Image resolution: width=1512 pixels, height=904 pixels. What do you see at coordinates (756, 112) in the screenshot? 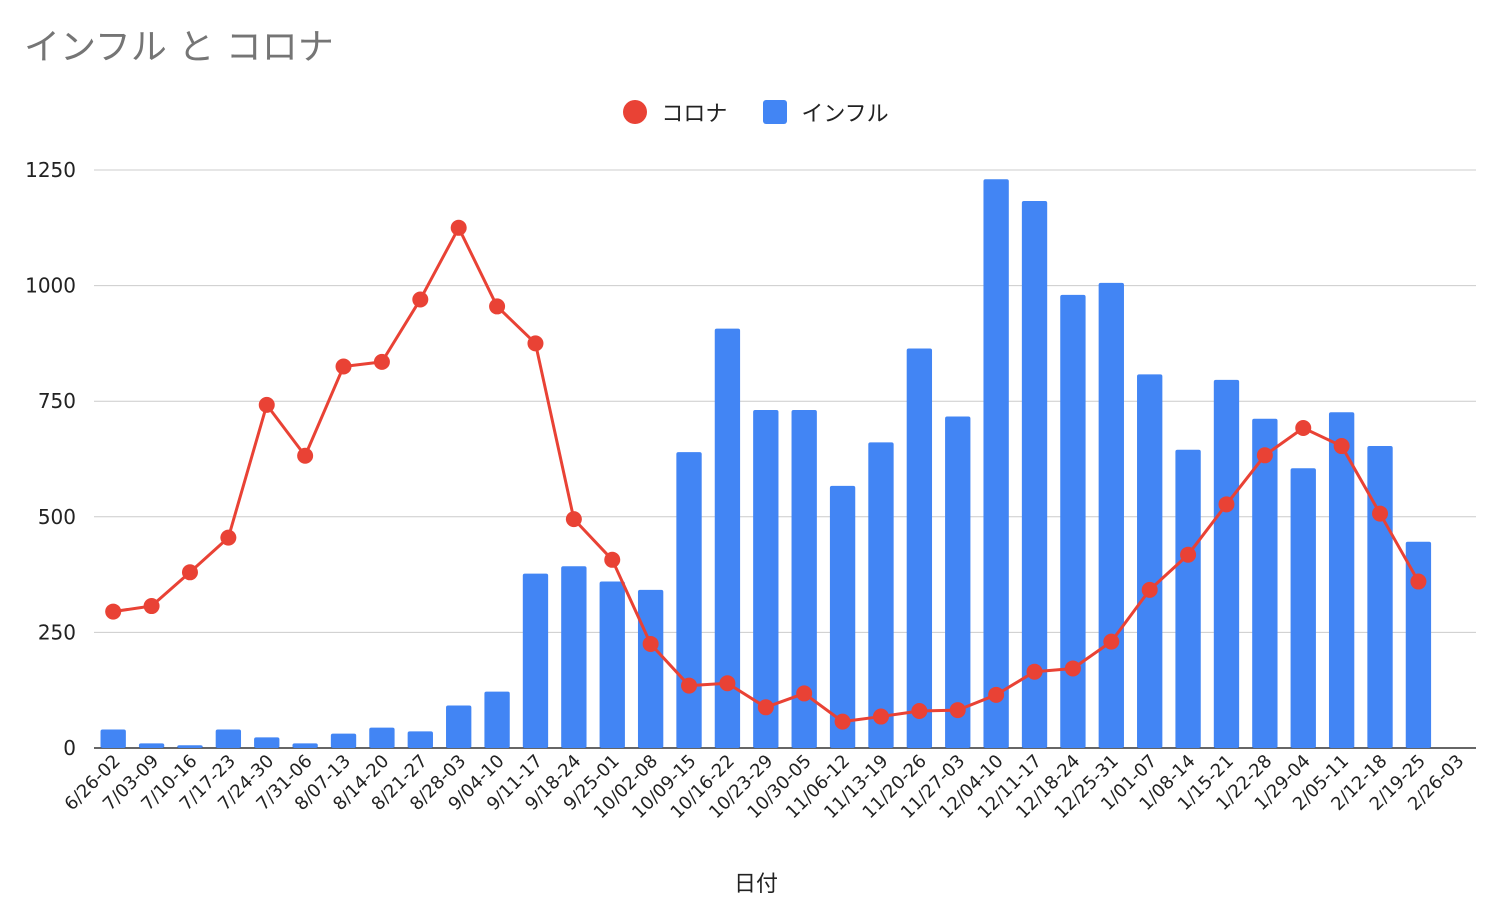
I see `chart-legend: コロナ インフル` at bounding box center [756, 112].